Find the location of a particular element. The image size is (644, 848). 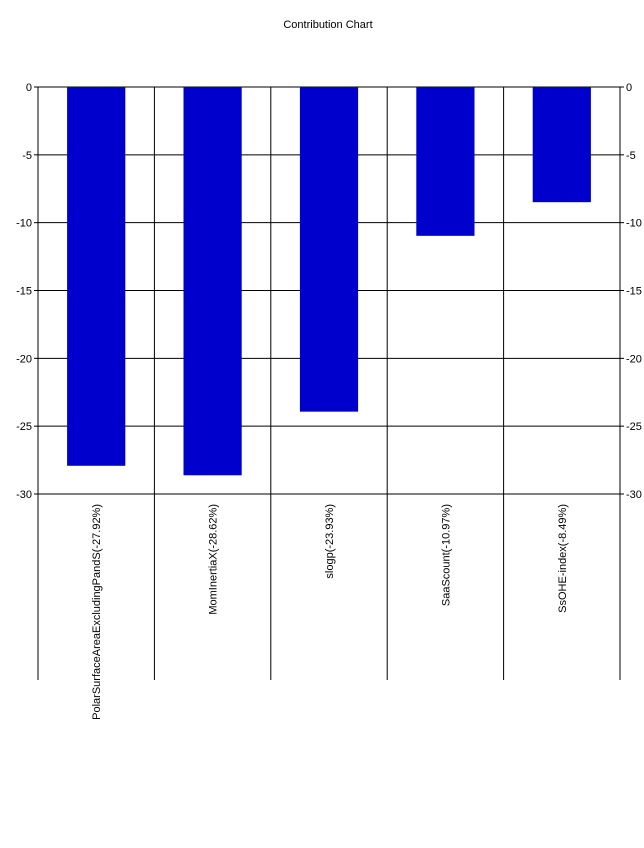

y-tick-left-2: -10 is located at coordinates (24, 224).